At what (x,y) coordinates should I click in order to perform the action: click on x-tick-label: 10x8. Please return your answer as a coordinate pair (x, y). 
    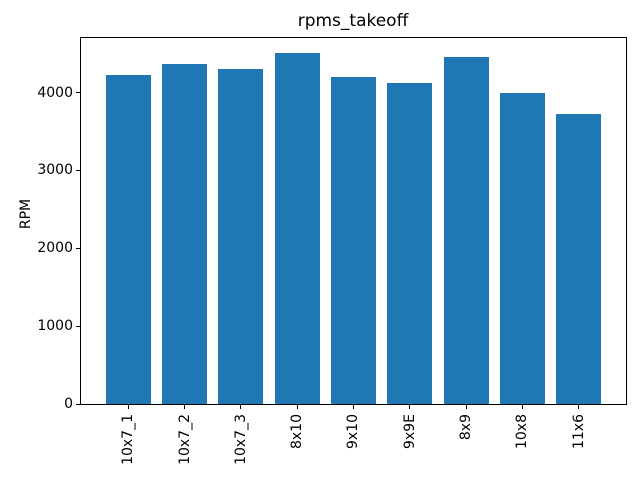
    Looking at the image, I should click on (522, 432).